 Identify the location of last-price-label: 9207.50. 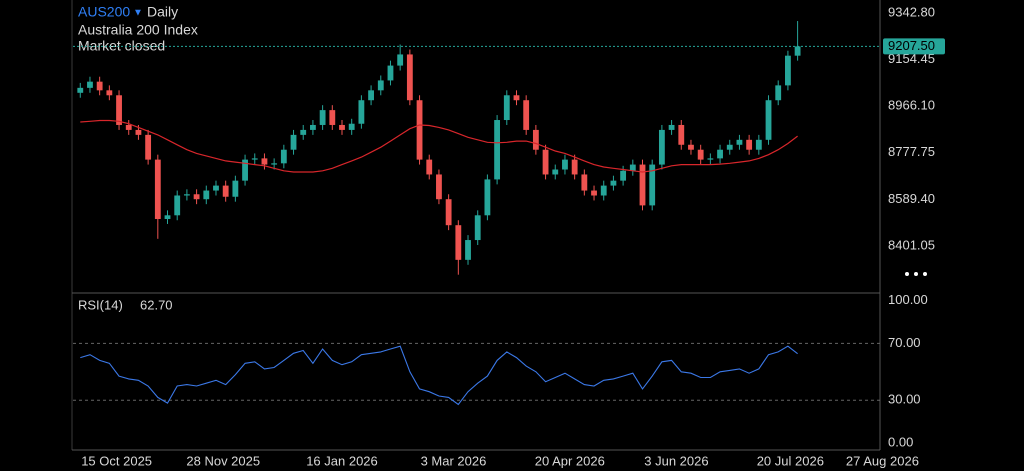
(911, 45).